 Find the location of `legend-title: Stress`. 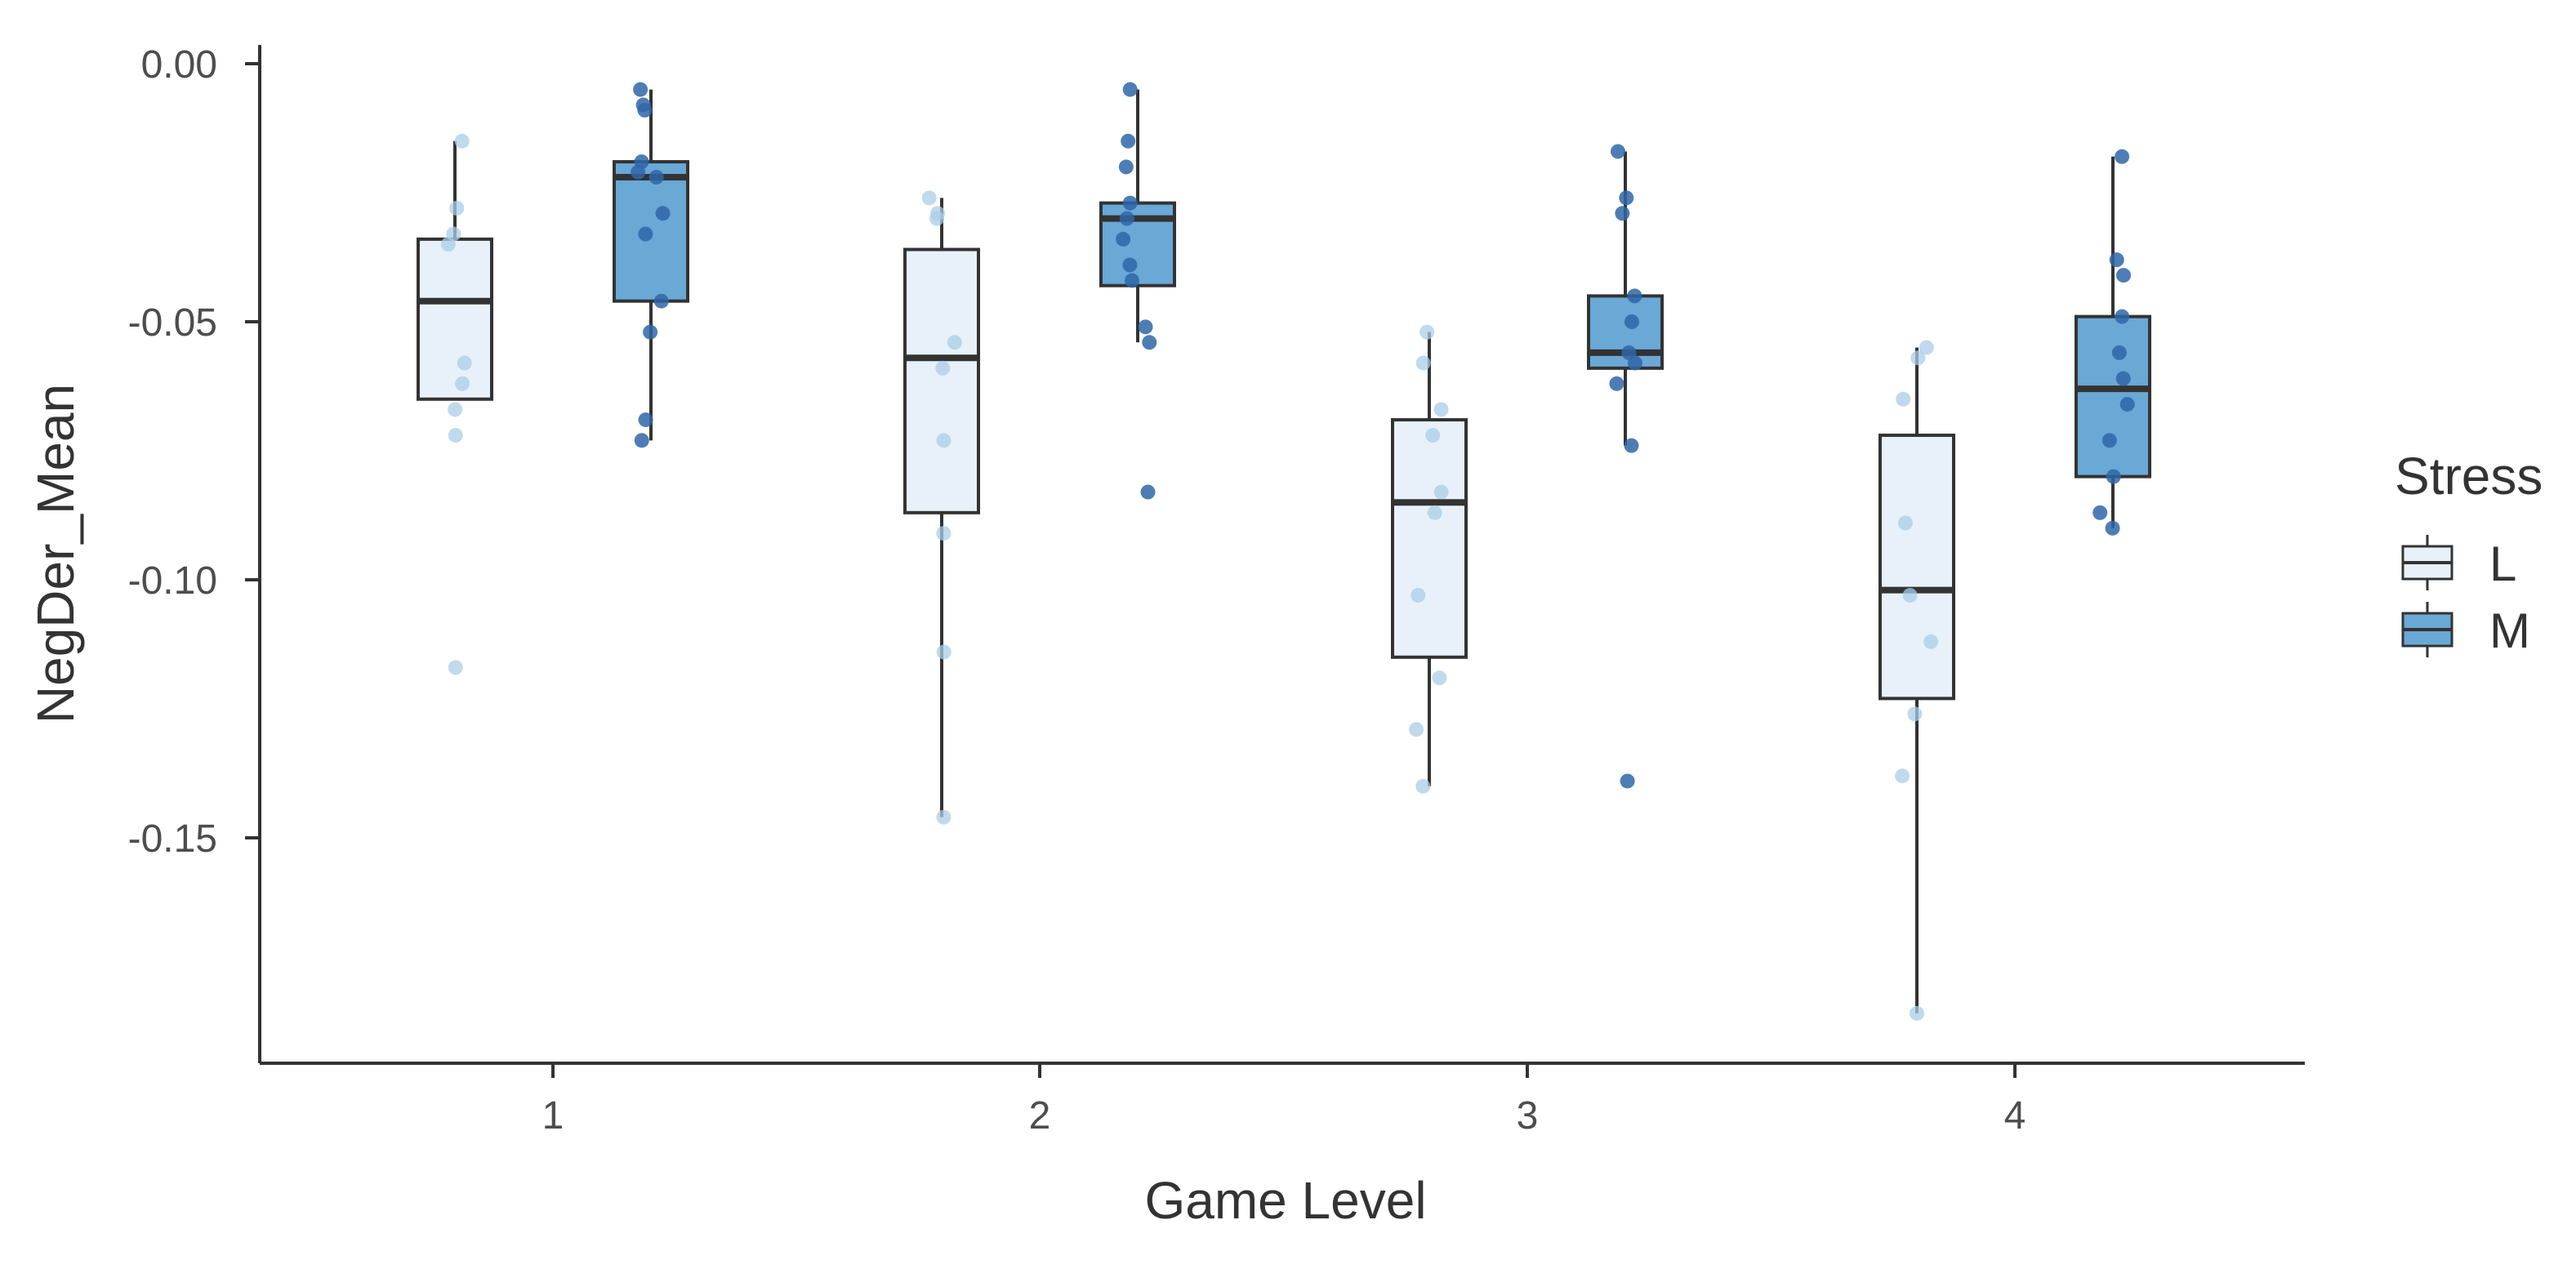

legend-title: Stress is located at coordinates (2469, 476).